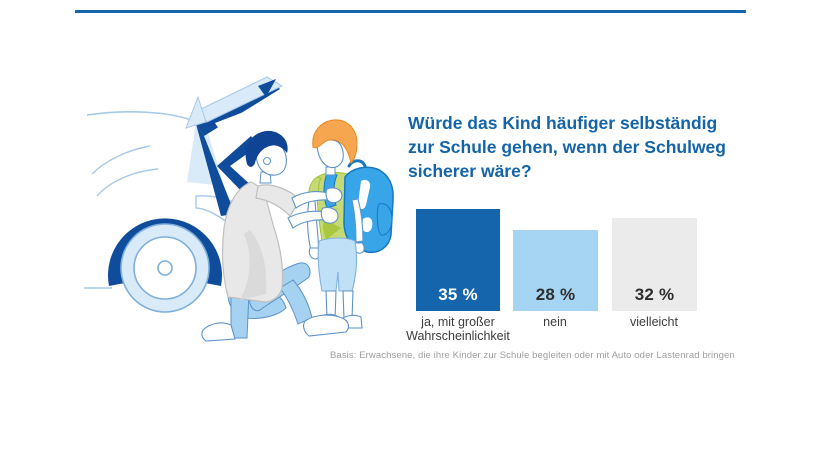 Image resolution: width=820 pixels, height=456 pixels. What do you see at coordinates (555, 270) in the screenshot?
I see `bar-nein: 28 %` at bounding box center [555, 270].